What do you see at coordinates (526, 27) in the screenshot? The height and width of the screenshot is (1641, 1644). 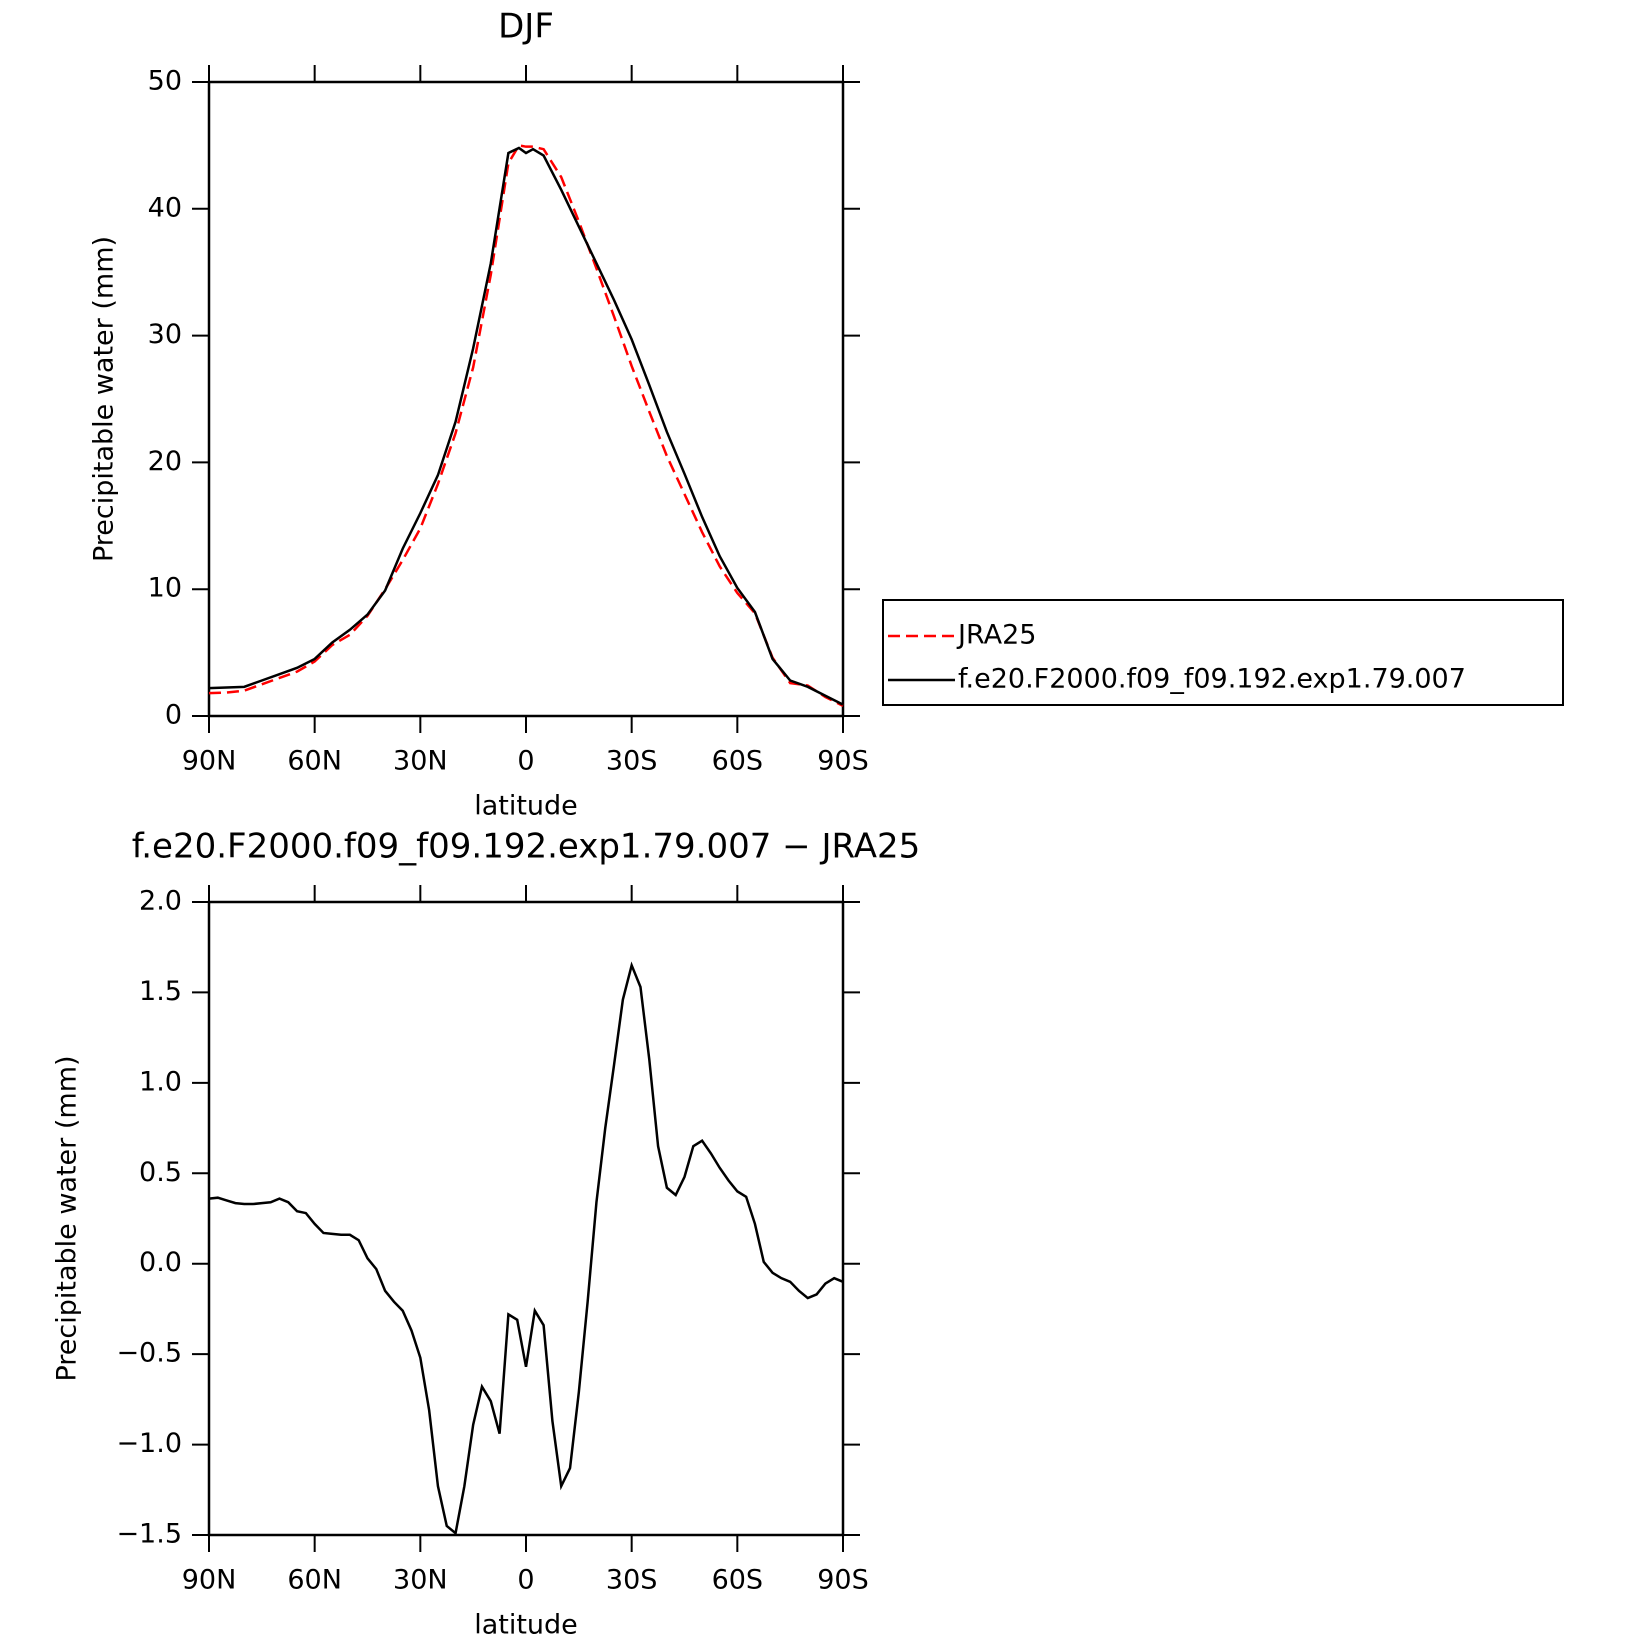 I see `chart-title: DJF` at bounding box center [526, 27].